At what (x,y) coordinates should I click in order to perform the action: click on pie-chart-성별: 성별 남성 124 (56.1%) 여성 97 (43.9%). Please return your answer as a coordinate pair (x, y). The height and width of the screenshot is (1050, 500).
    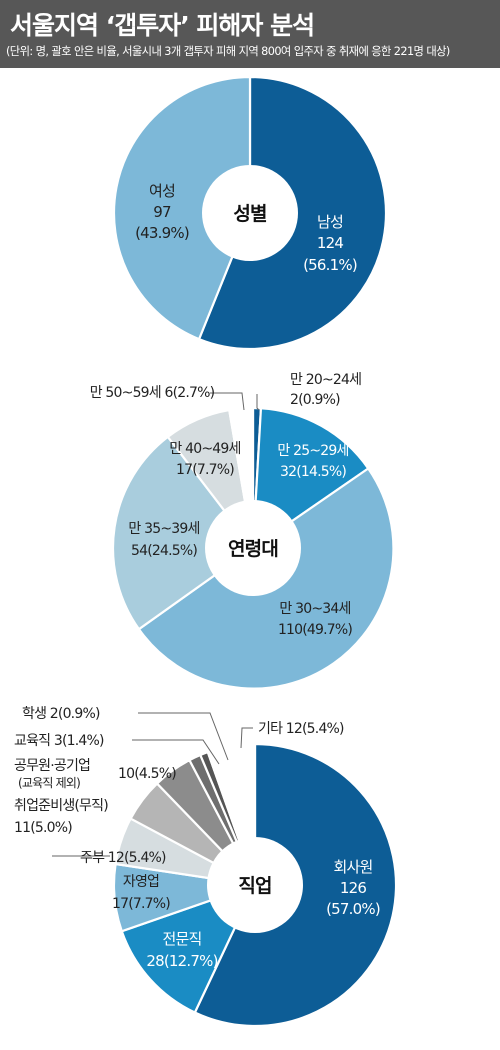
    Looking at the image, I should click on (250, 213).